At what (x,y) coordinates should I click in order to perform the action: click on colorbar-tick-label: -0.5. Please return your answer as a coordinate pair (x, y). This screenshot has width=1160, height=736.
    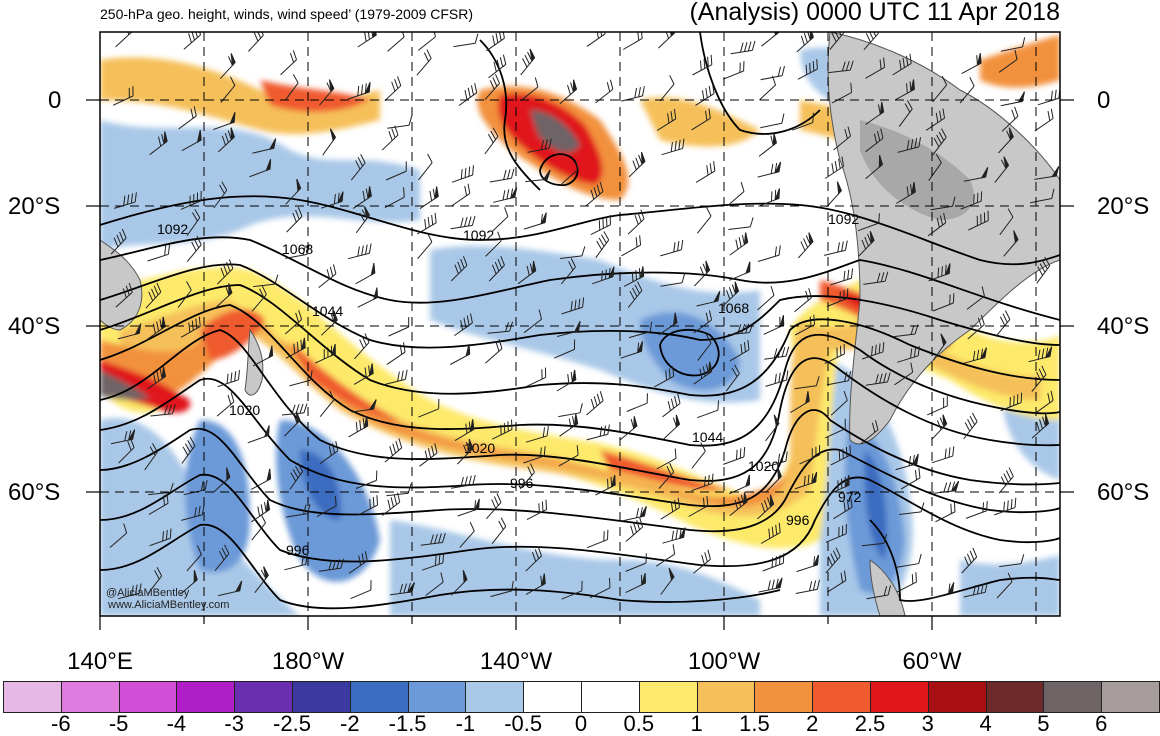
    Looking at the image, I should click on (523, 723).